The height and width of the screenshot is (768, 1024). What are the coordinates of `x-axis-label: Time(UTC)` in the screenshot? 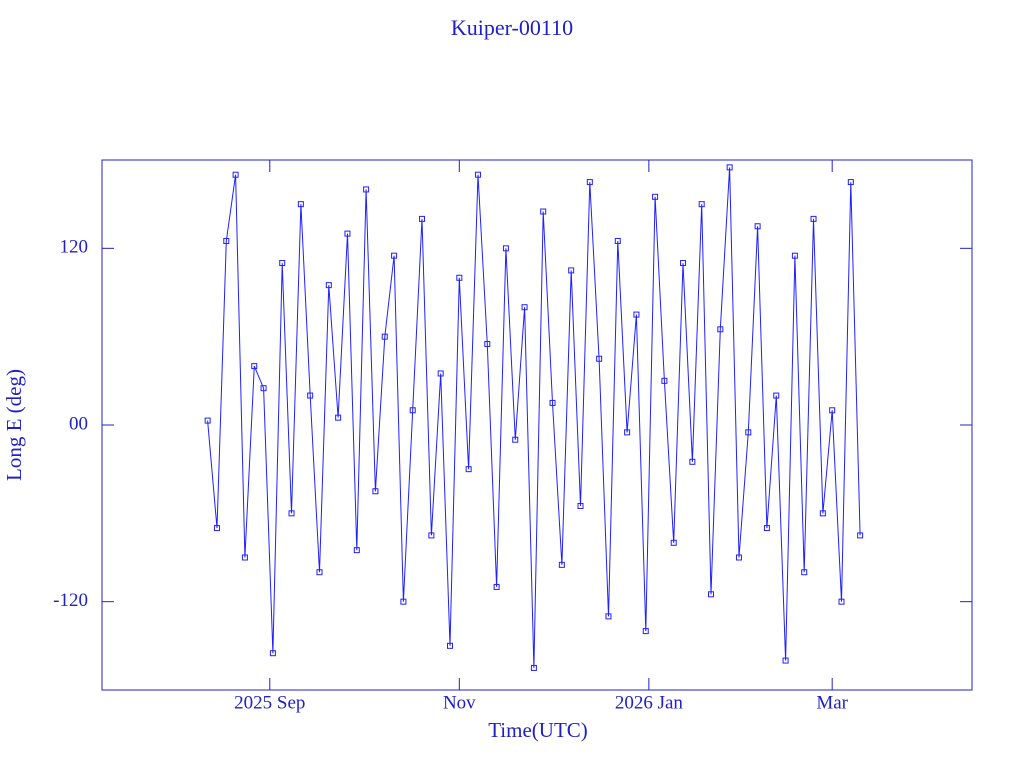 It's located at (538, 730).